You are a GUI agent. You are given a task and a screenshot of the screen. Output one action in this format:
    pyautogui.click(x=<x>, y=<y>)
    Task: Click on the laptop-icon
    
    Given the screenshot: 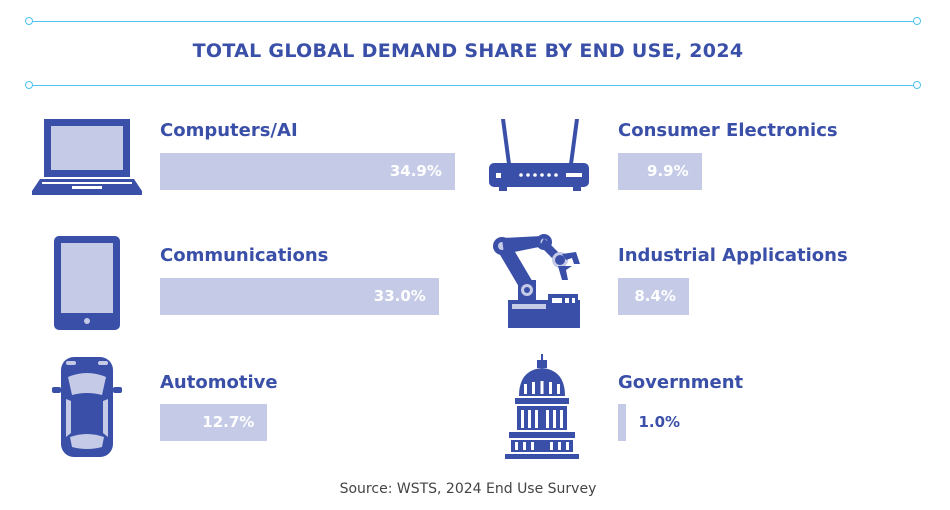 What is the action you would take?
    pyautogui.click(x=87, y=157)
    